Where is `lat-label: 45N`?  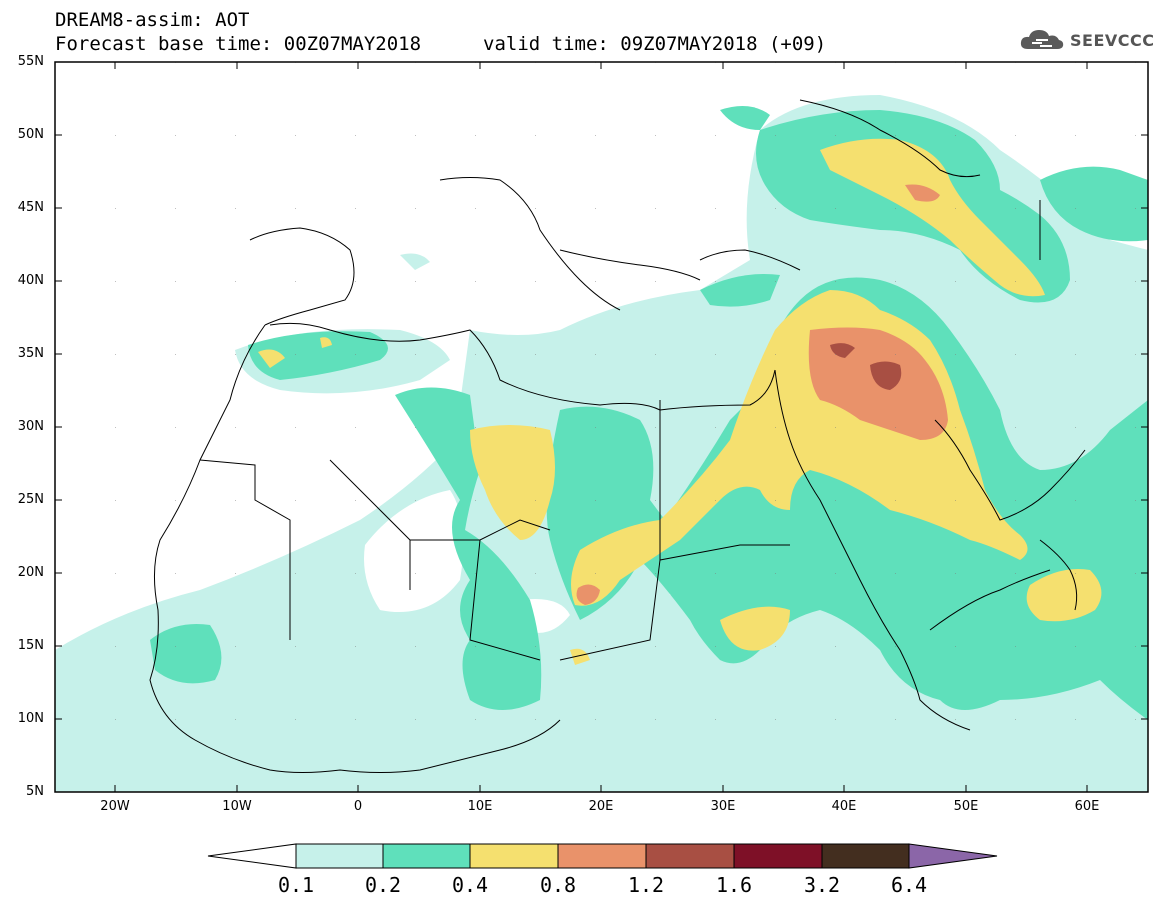 lat-label: 45N is located at coordinates (30, 207).